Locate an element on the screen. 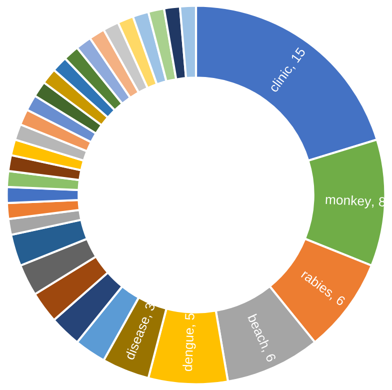 This screenshot has width=392, height=390. slice-label: beach is located at coordinates (259, 331).